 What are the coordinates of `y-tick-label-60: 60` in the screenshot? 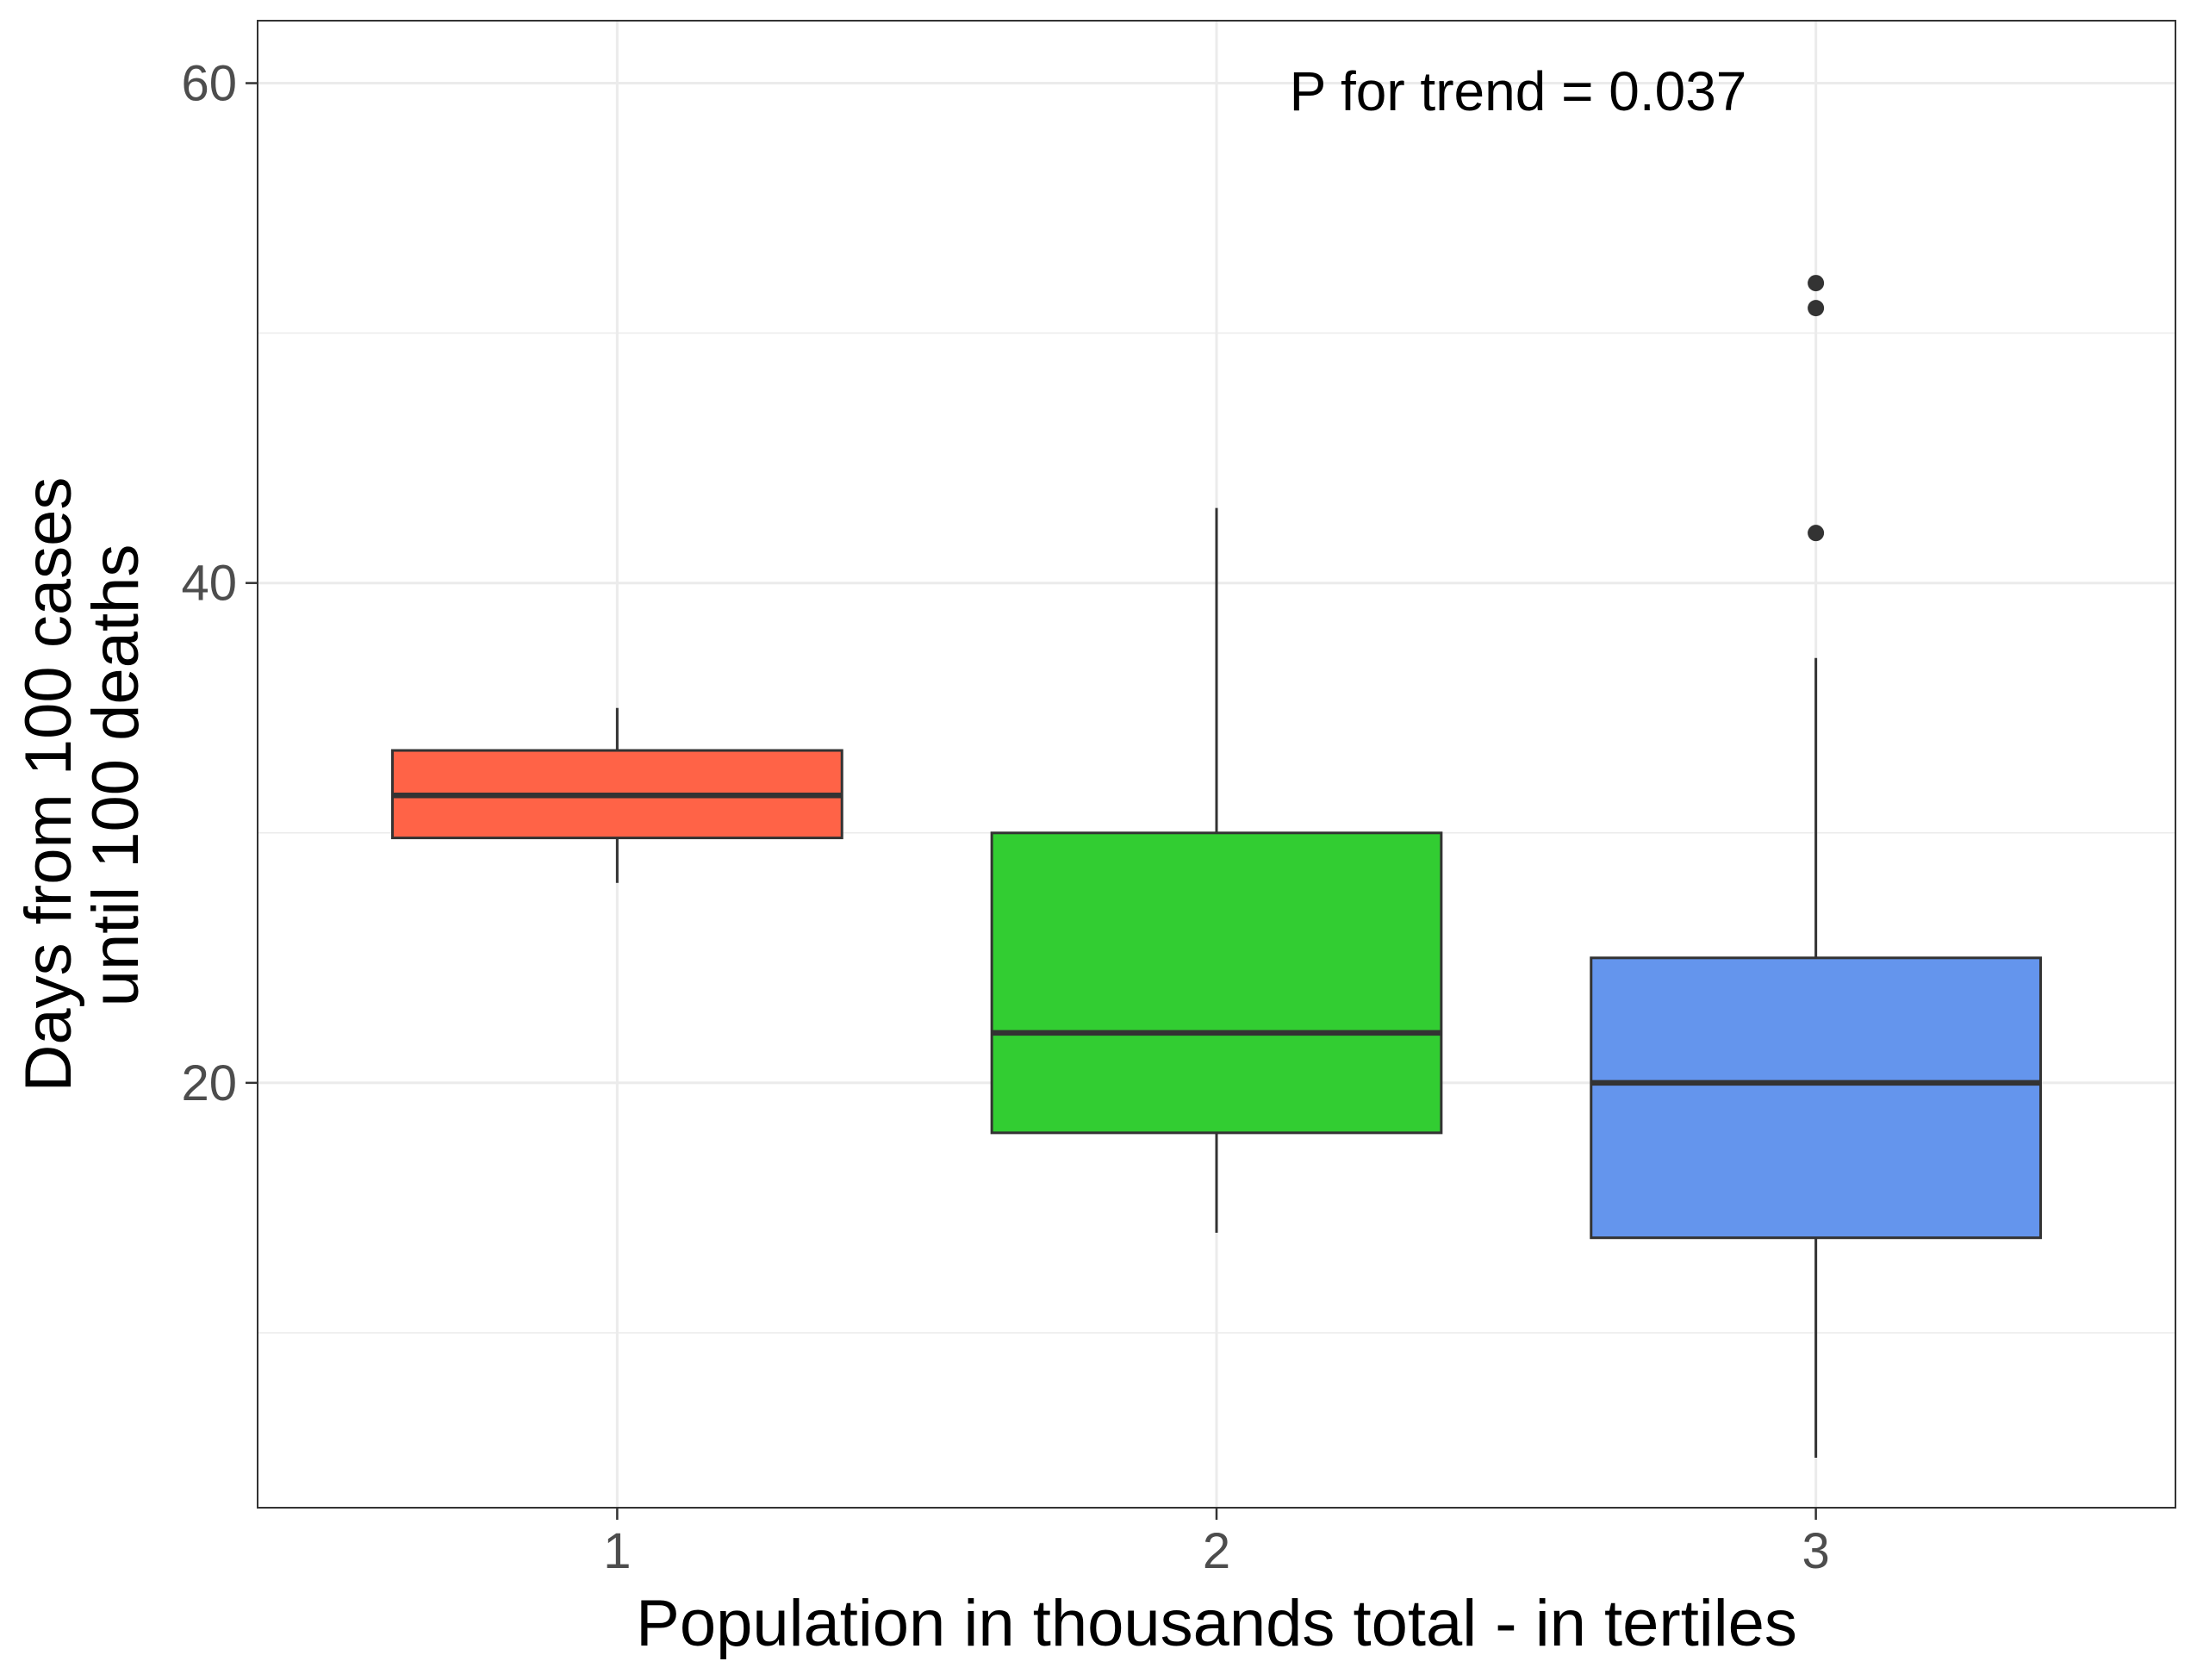 It's located at (209, 84).